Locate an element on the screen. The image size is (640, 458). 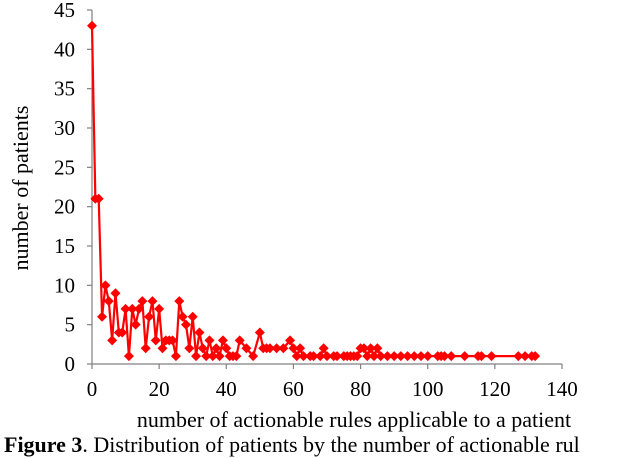
y-tick-label: 40 is located at coordinates (64, 49).